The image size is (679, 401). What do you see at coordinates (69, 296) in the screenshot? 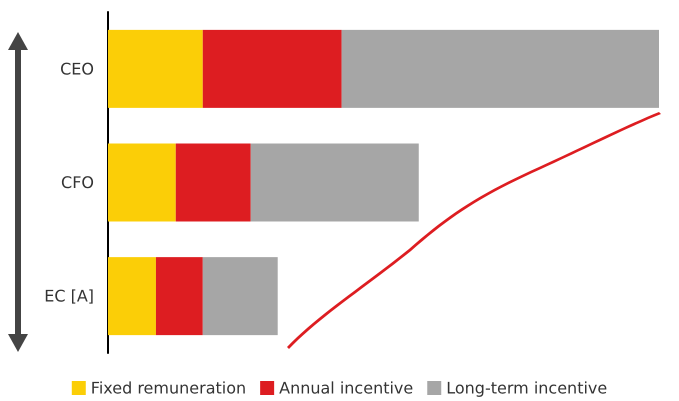
I see `y-tick-label: EC [A]` at bounding box center [69, 296].